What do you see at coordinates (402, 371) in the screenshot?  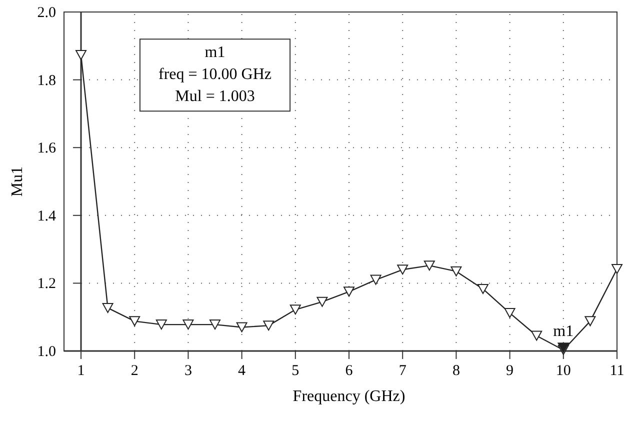 I see `x-tick-label: 7` at bounding box center [402, 371].